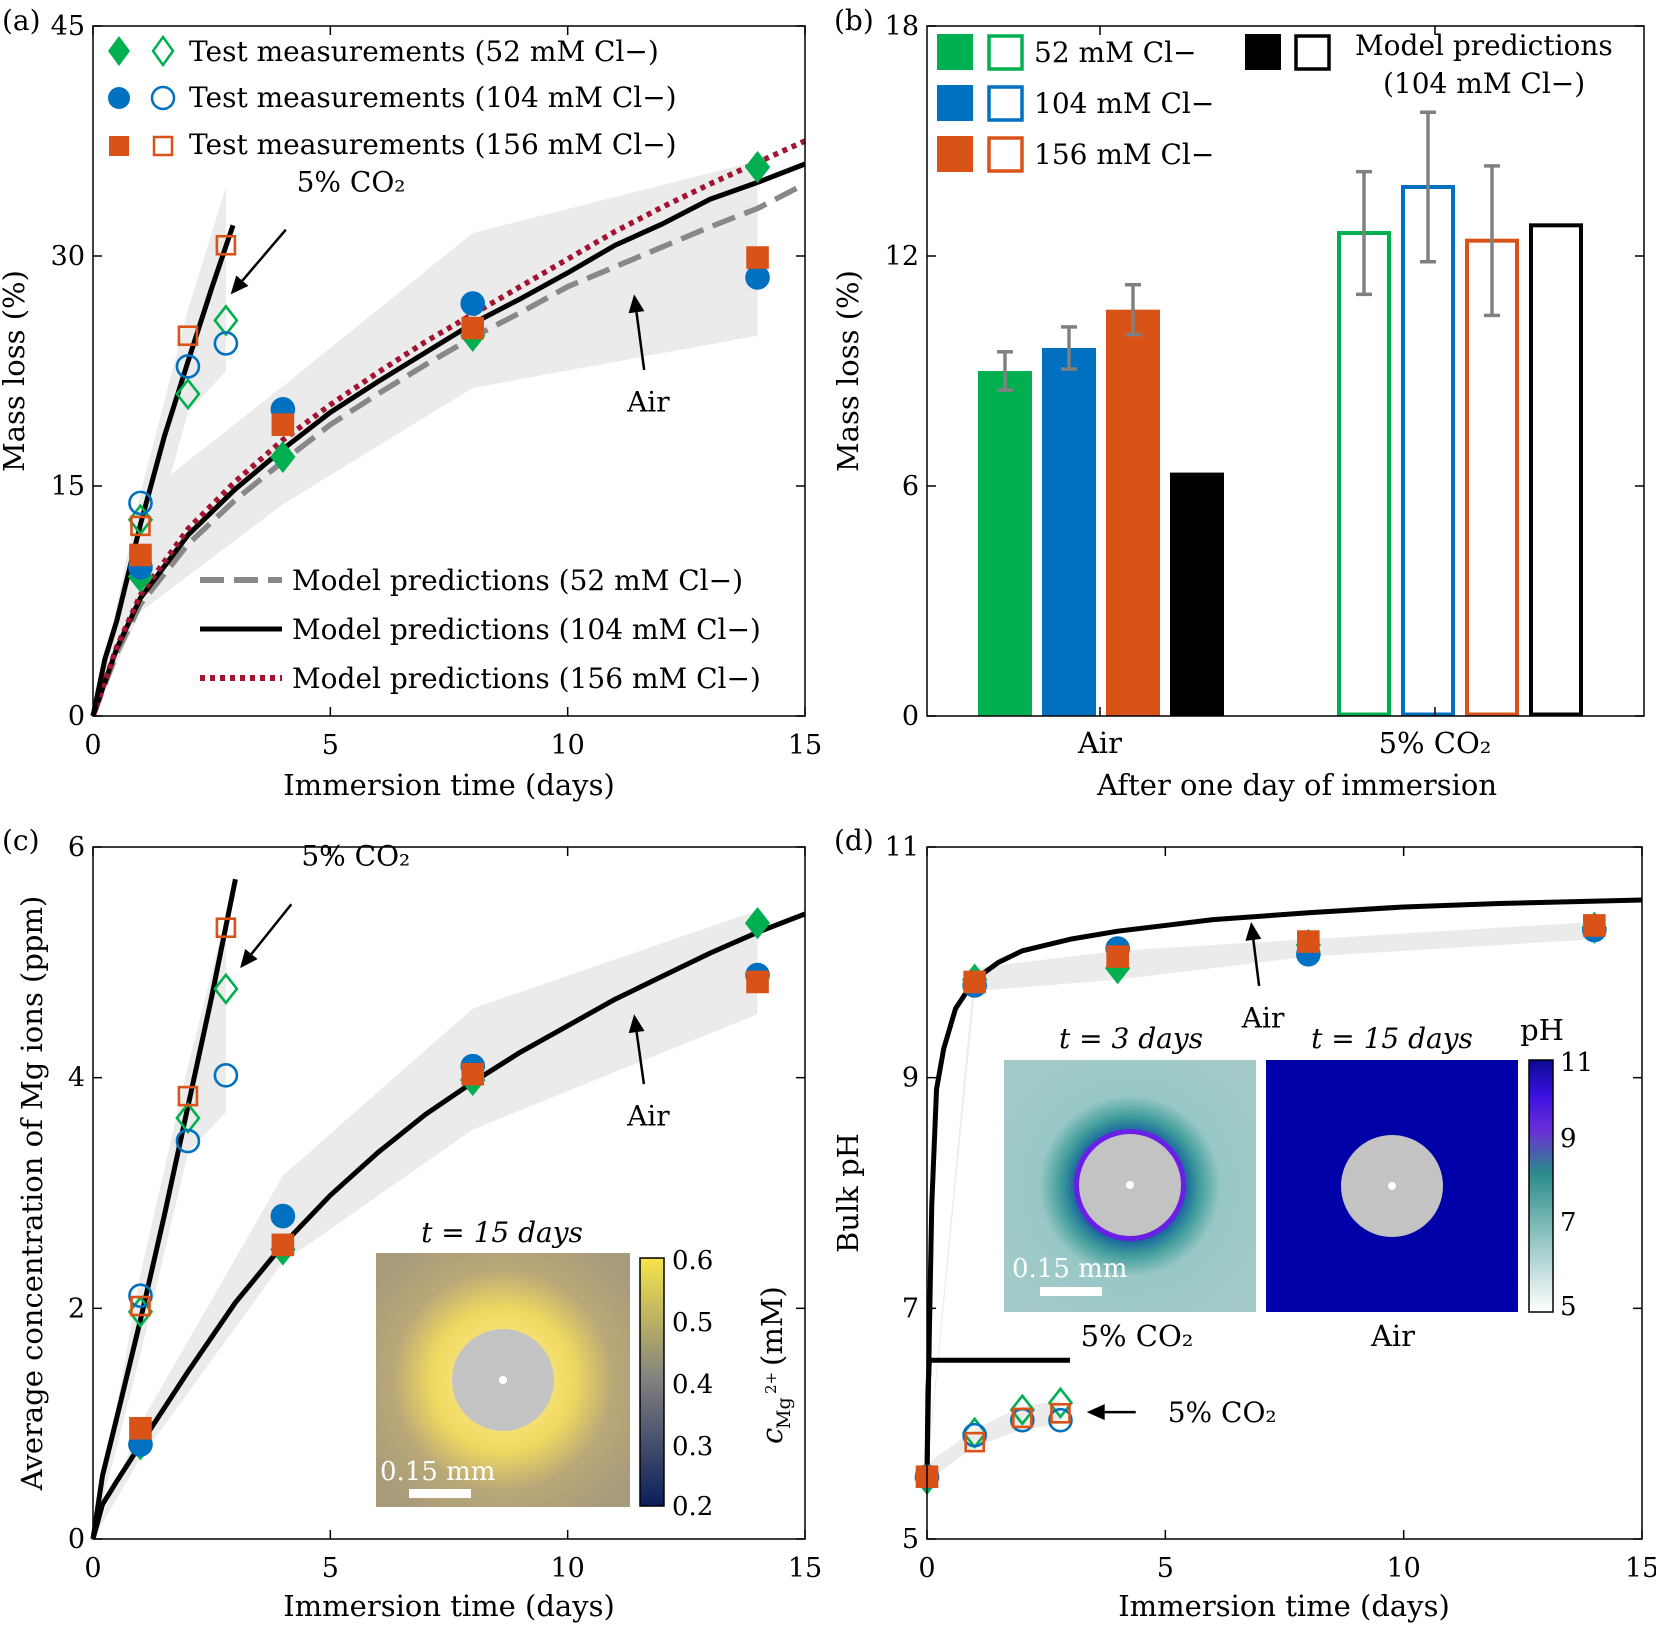 The image size is (1656, 1631). What do you see at coordinates (772, 1436) in the screenshot?
I see `svg-text: c` at bounding box center [772, 1436].